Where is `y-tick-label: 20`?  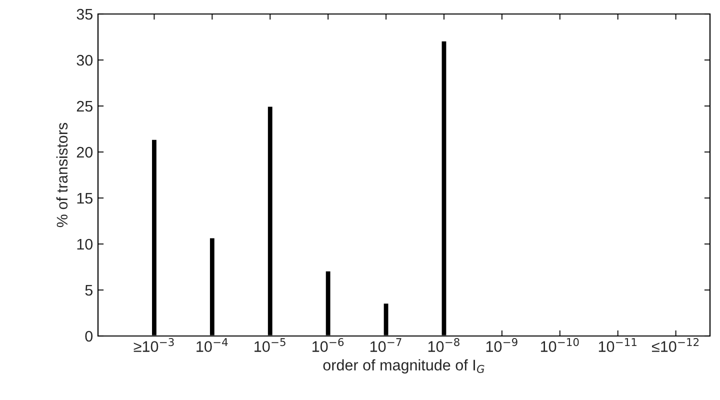 y-tick-label: 20 is located at coordinates (84, 152).